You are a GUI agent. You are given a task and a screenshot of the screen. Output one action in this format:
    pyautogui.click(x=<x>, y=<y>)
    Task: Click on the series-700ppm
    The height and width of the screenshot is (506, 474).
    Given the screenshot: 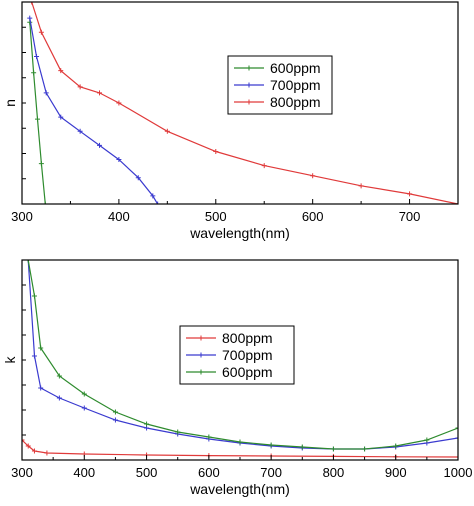 What is the action you would take?
    pyautogui.click(x=94, y=109)
    